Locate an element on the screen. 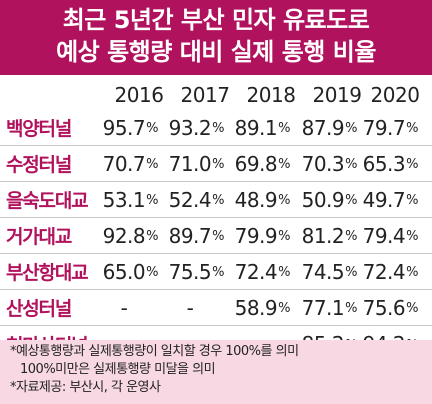 This screenshot has height=404, width=432. column-header: 2019 is located at coordinates (337, 95).